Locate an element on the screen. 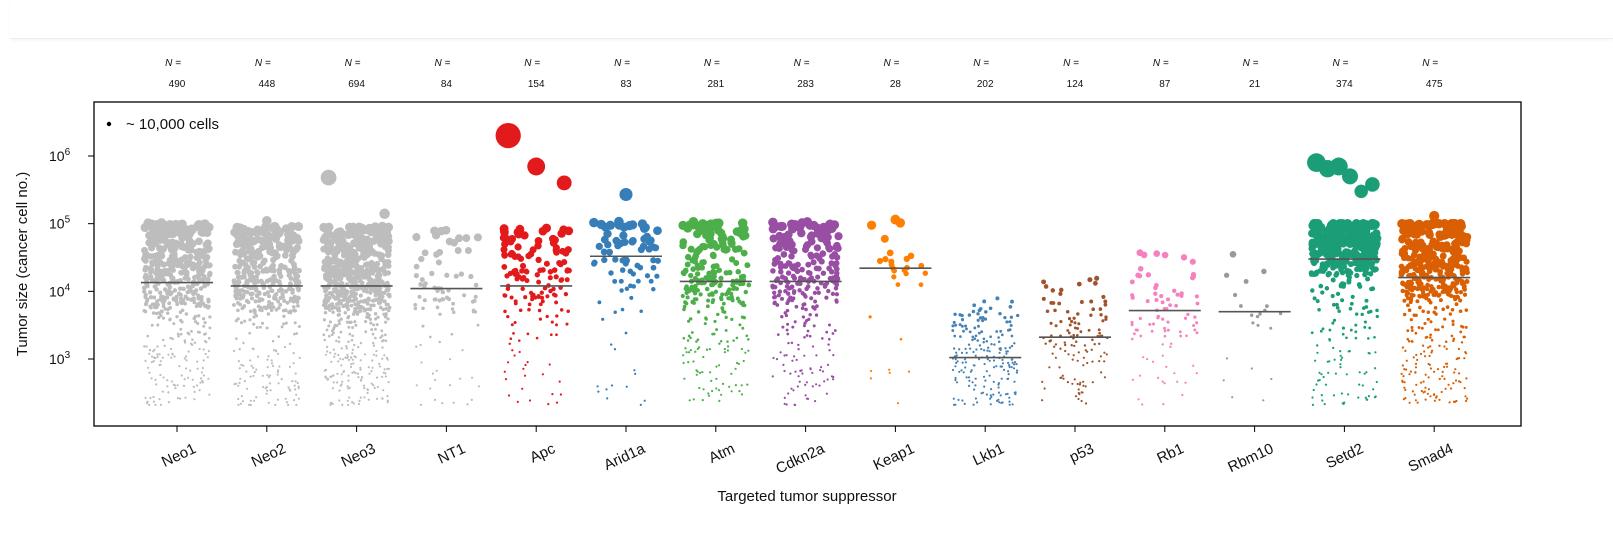 The width and height of the screenshot is (1613, 545). x-tick-label: Neo2 is located at coordinates (269, 455).